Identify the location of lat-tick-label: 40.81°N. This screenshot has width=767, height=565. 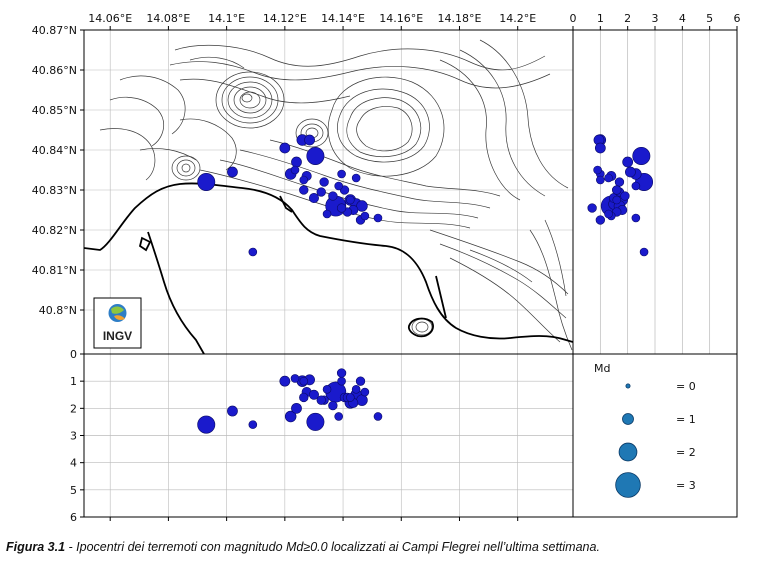
(54, 270).